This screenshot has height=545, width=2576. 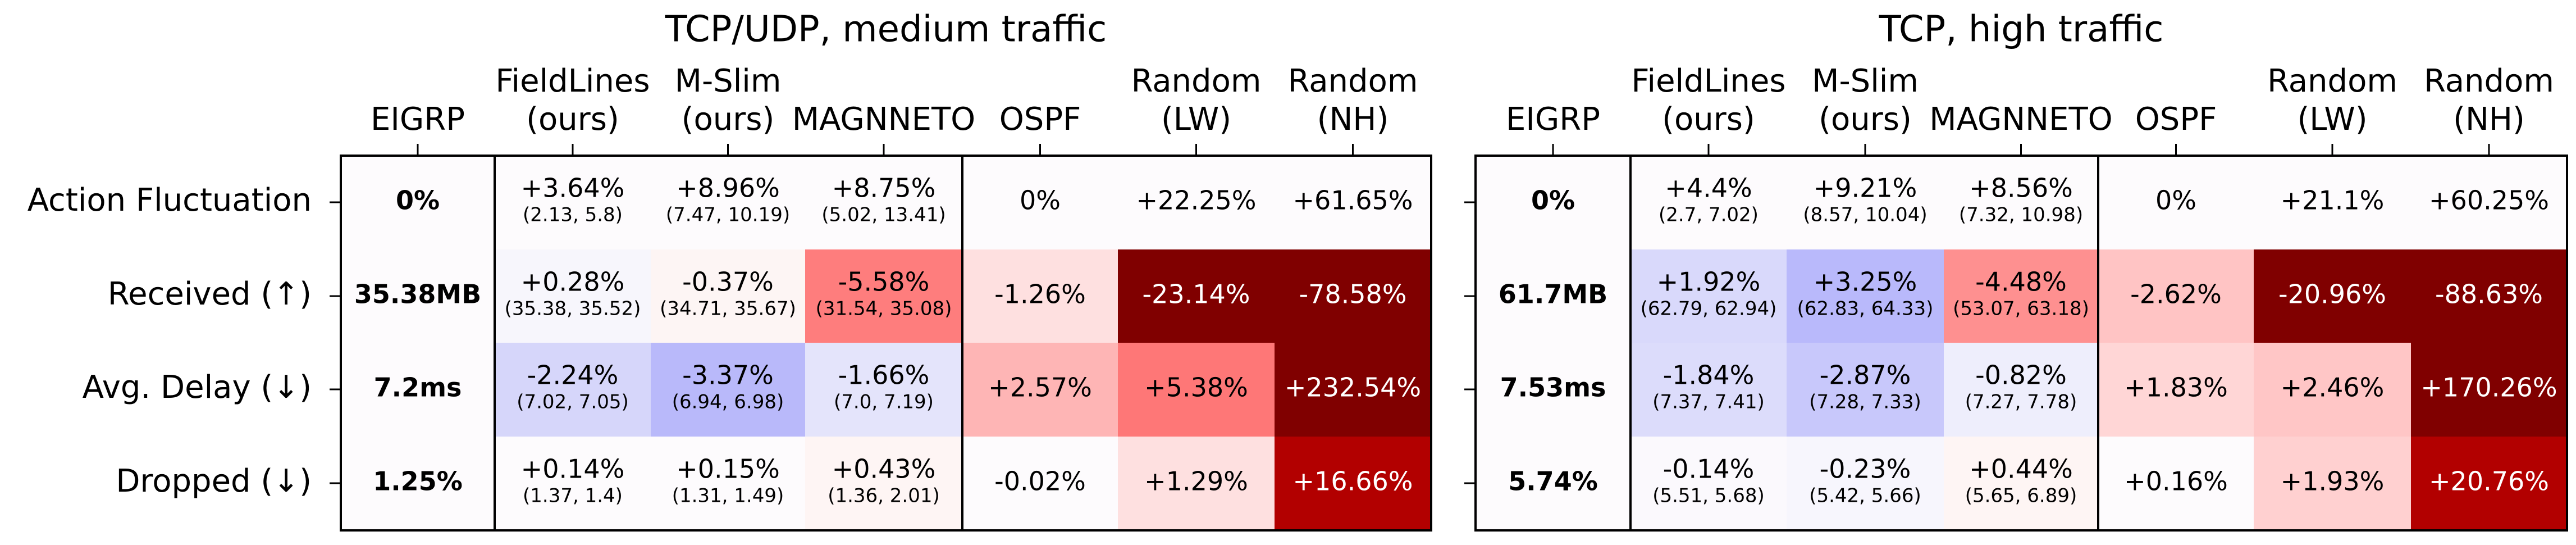 I want to click on cell-value: -23.14%, so click(x=1196, y=294).